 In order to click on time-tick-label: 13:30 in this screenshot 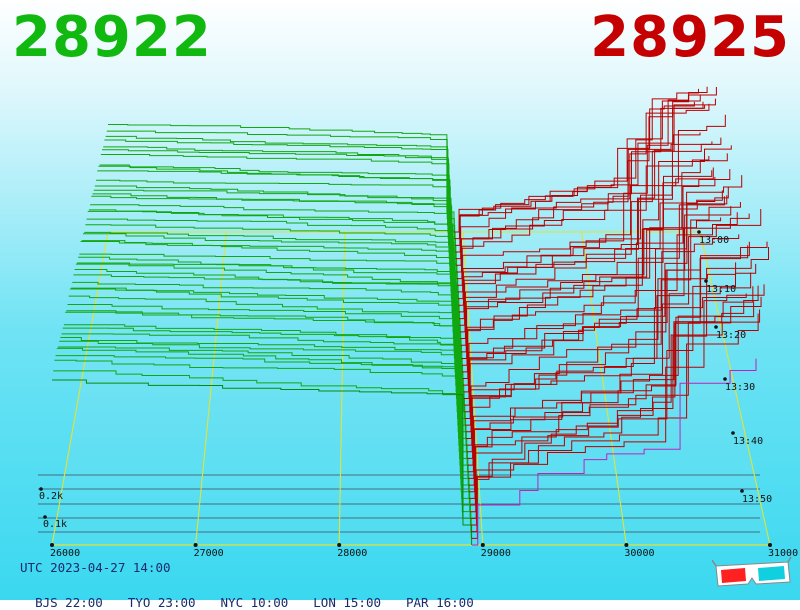, I will do `click(740, 387)`.